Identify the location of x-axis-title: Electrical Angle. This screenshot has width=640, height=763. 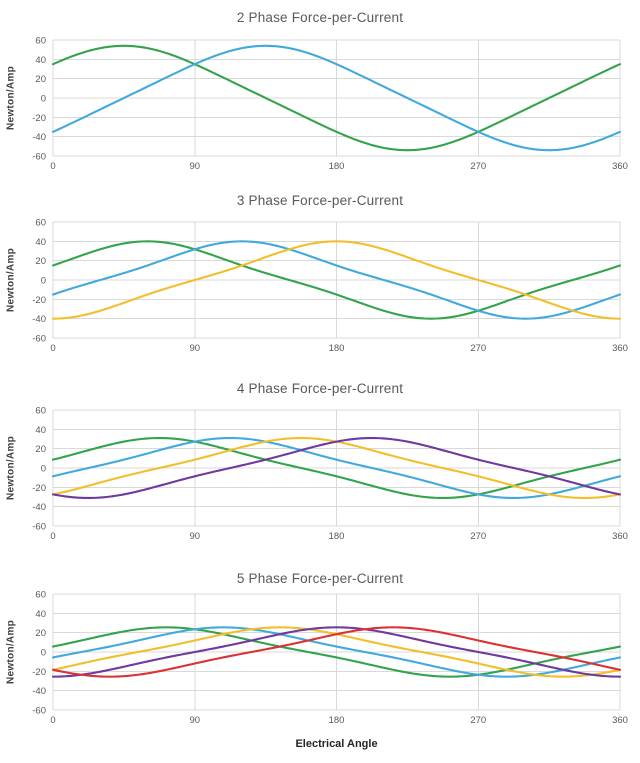
(336, 744).